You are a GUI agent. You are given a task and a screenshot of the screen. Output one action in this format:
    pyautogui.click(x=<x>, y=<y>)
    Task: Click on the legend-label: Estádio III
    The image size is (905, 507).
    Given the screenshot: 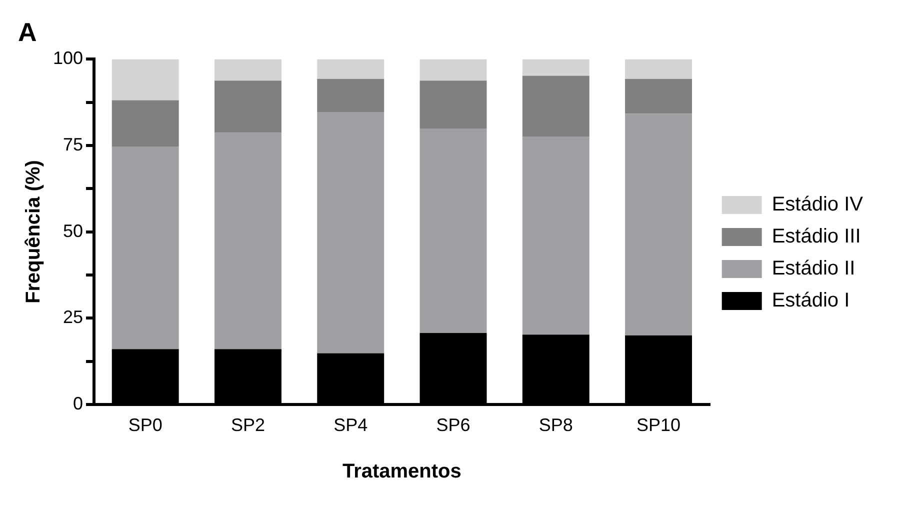 What is the action you would take?
    pyautogui.click(x=816, y=237)
    